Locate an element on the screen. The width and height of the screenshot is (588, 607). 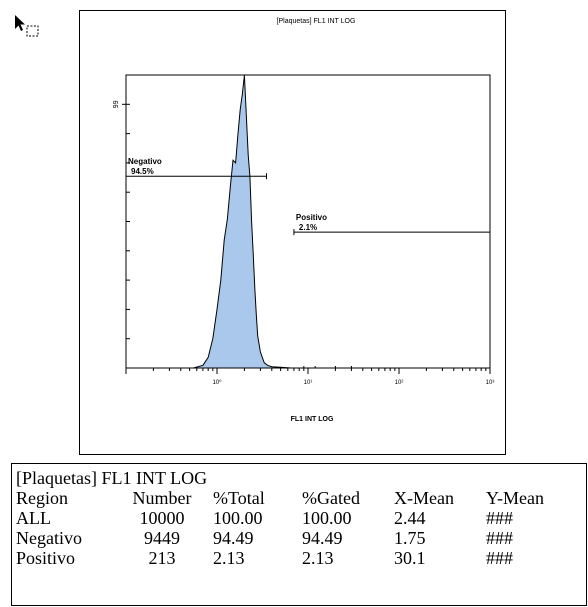
region-name: Negativo is located at coordinates (49, 538).